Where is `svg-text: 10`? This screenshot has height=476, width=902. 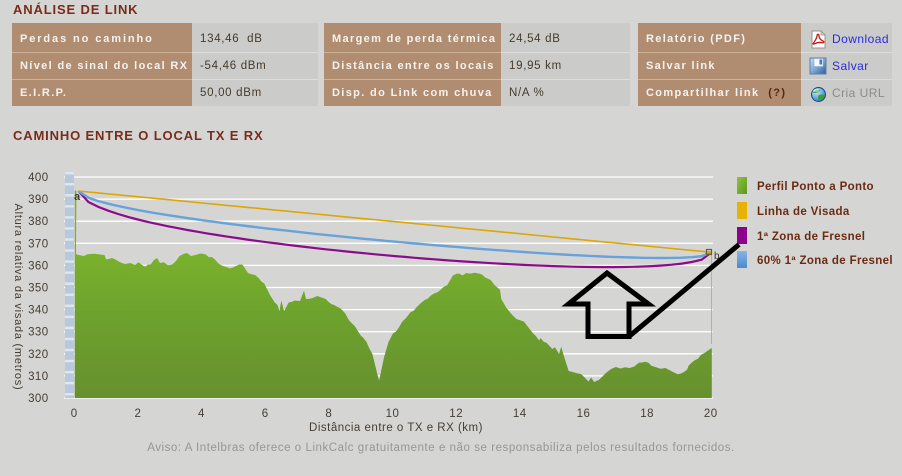 svg-text: 10 is located at coordinates (393, 414).